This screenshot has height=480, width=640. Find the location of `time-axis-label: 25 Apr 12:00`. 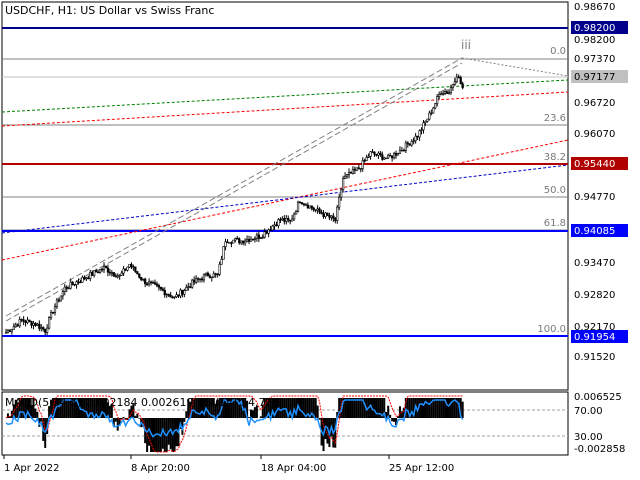

time-axis-label: 25 Apr 12:00 is located at coordinates (421, 468).